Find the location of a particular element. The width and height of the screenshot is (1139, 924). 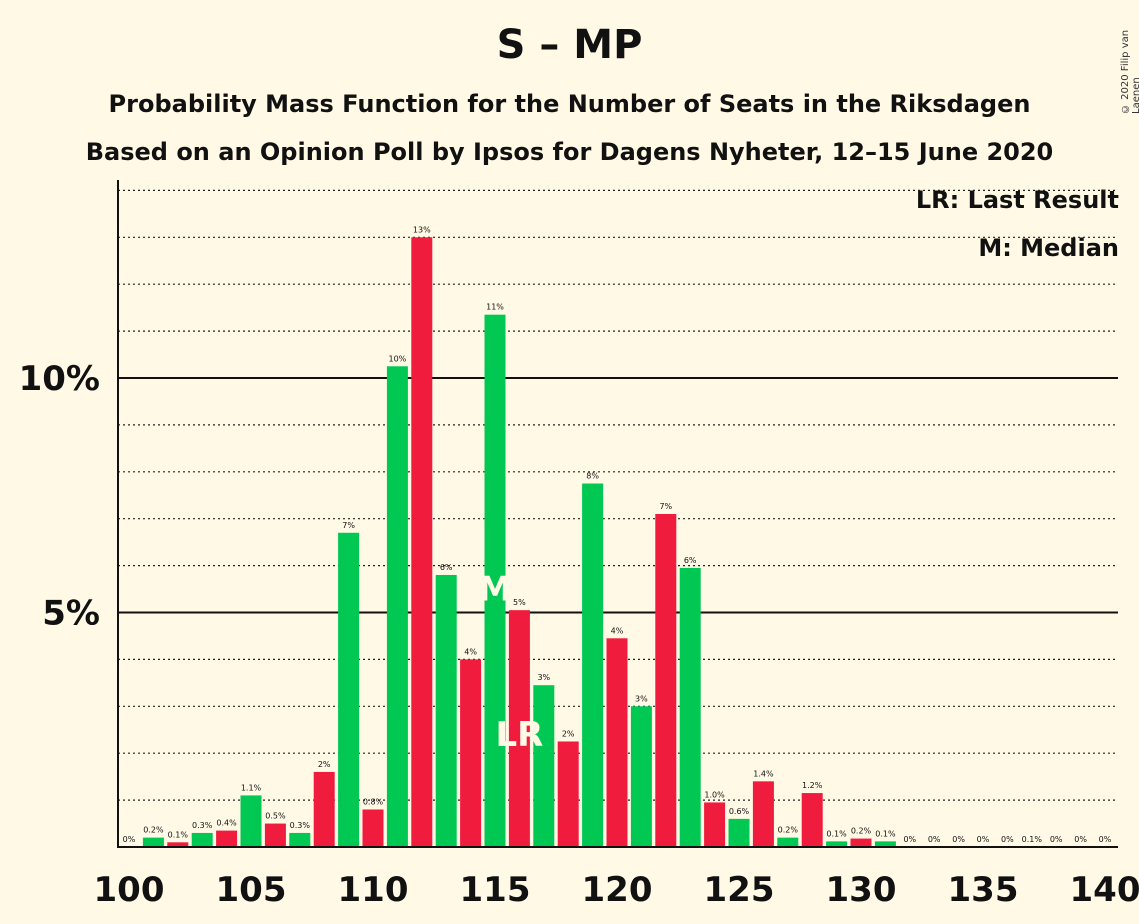

marker-m: M is located at coordinates (495, 590).